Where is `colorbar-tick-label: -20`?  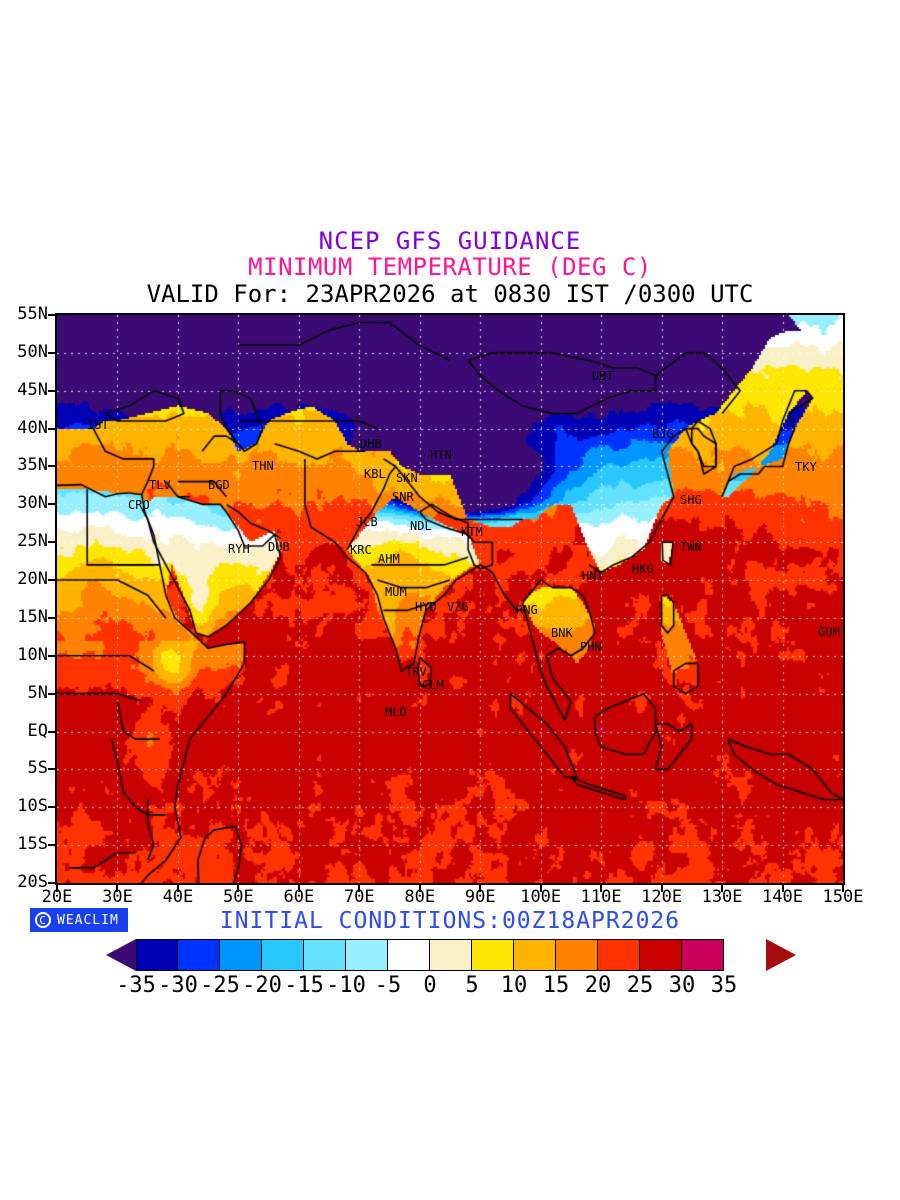
colorbar-tick-label: -20 is located at coordinates (262, 985).